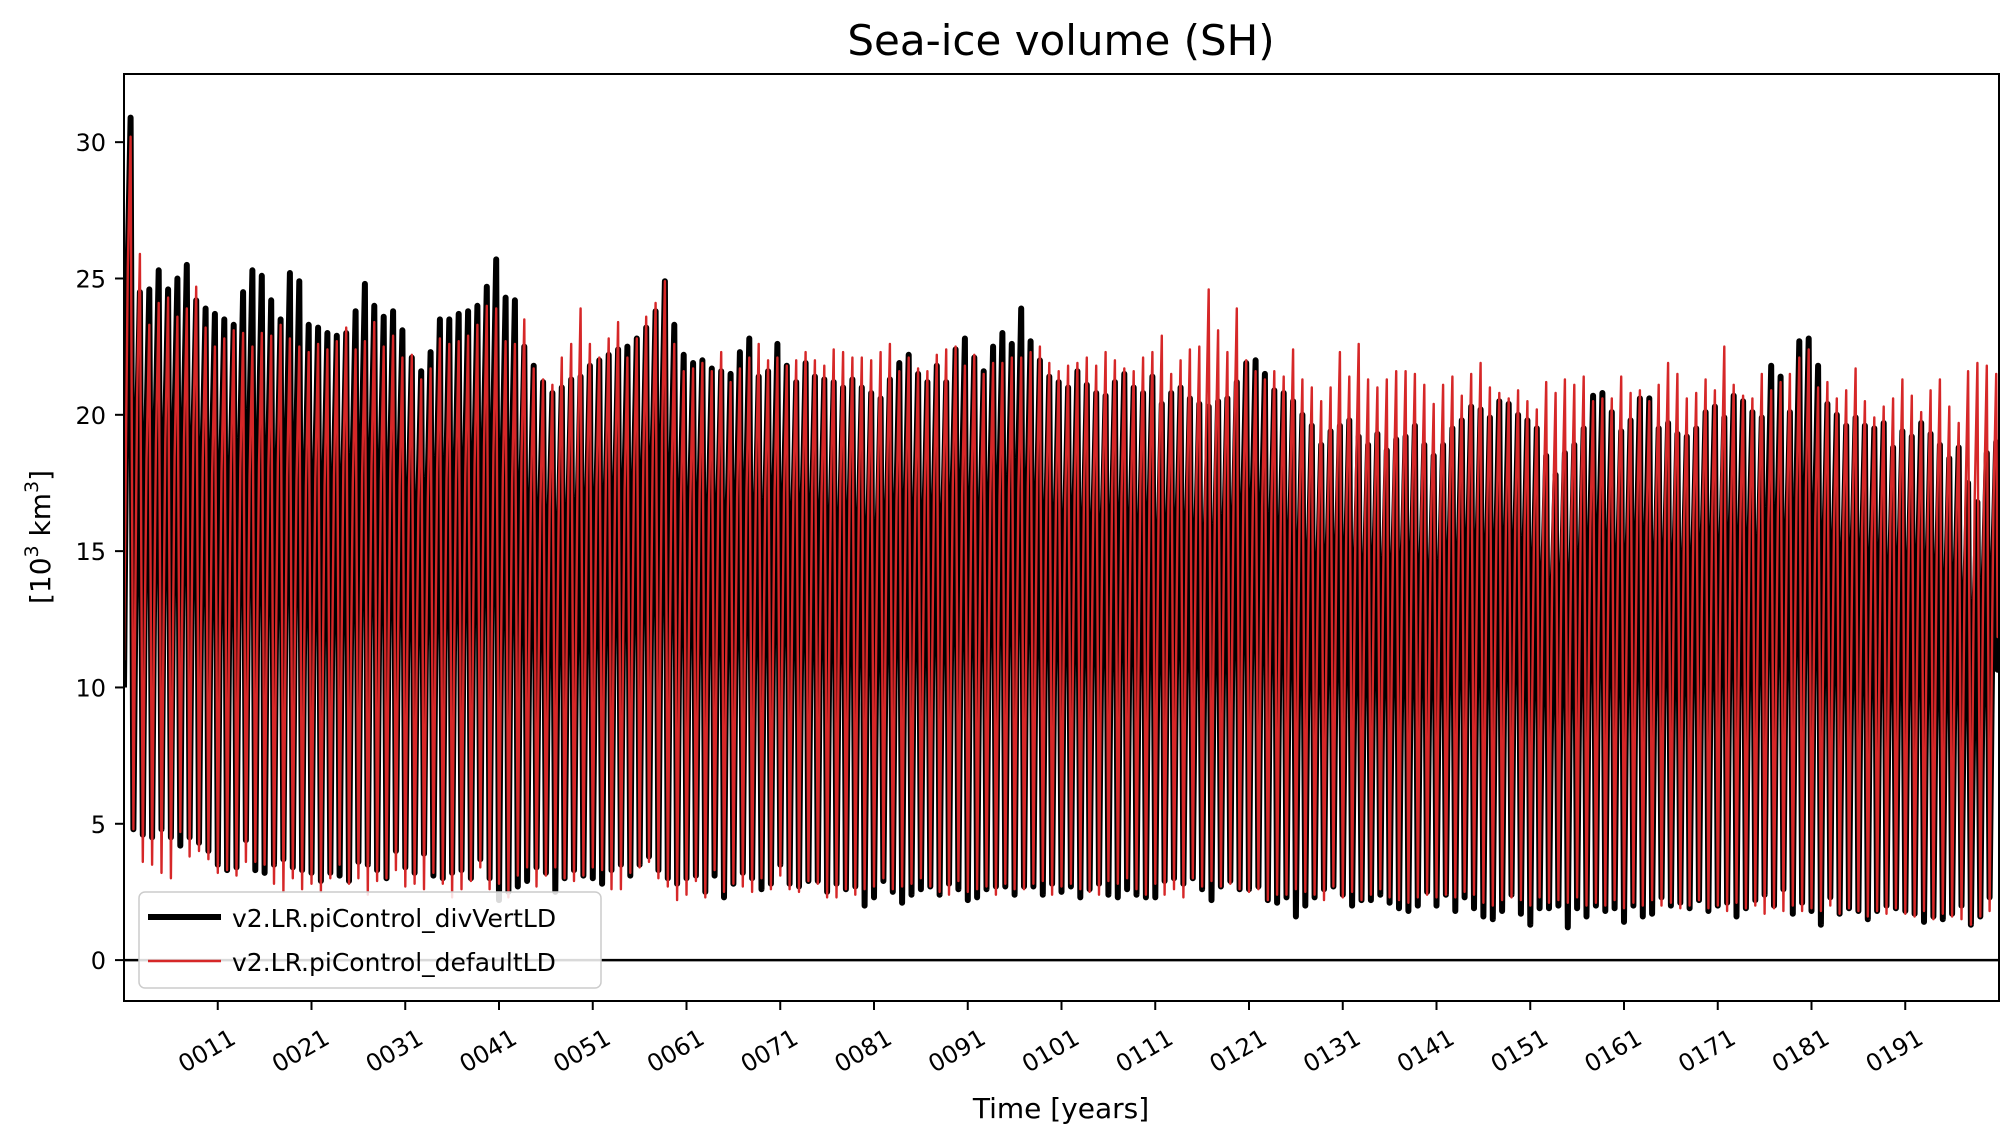  What do you see at coordinates (90, 416) in the screenshot?
I see `y-tick-label: 20` at bounding box center [90, 416].